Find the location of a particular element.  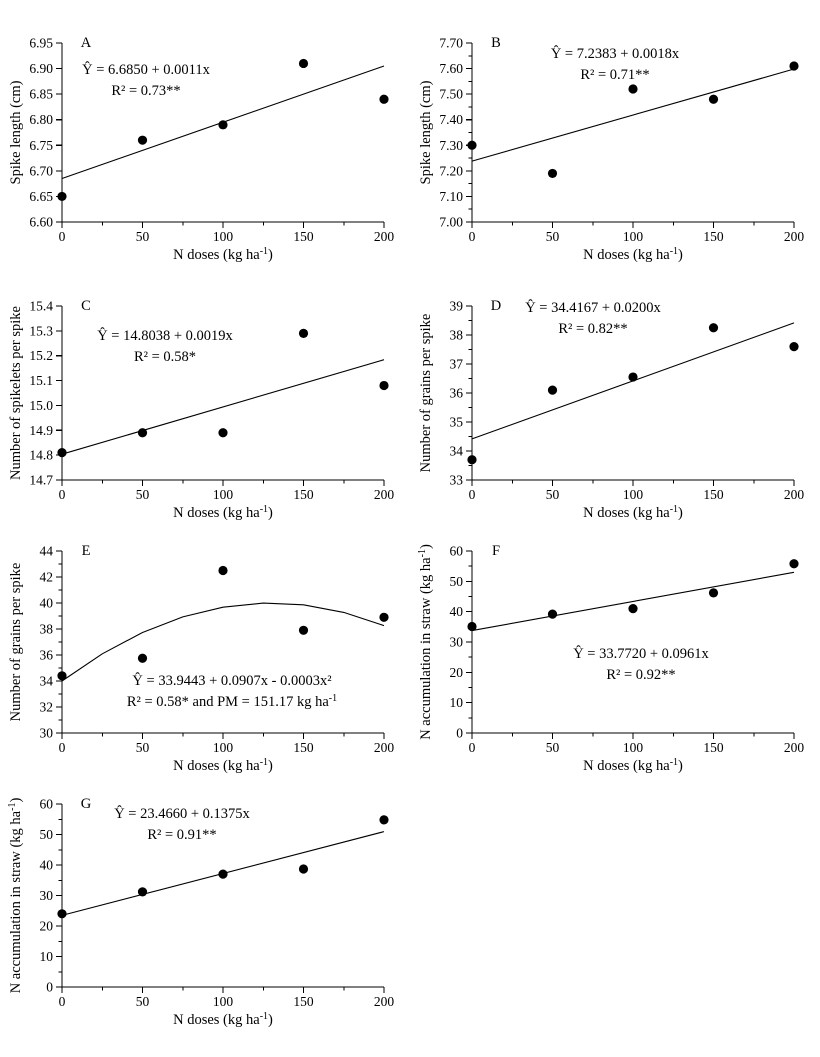

y-tick-label: 6.60 is located at coordinates (41, 222).